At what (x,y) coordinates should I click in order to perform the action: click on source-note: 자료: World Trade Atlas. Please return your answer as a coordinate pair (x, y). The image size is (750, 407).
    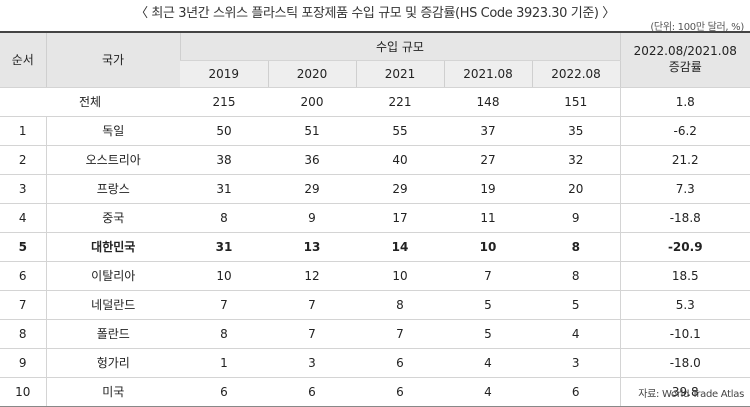
    Looking at the image, I should click on (691, 392).